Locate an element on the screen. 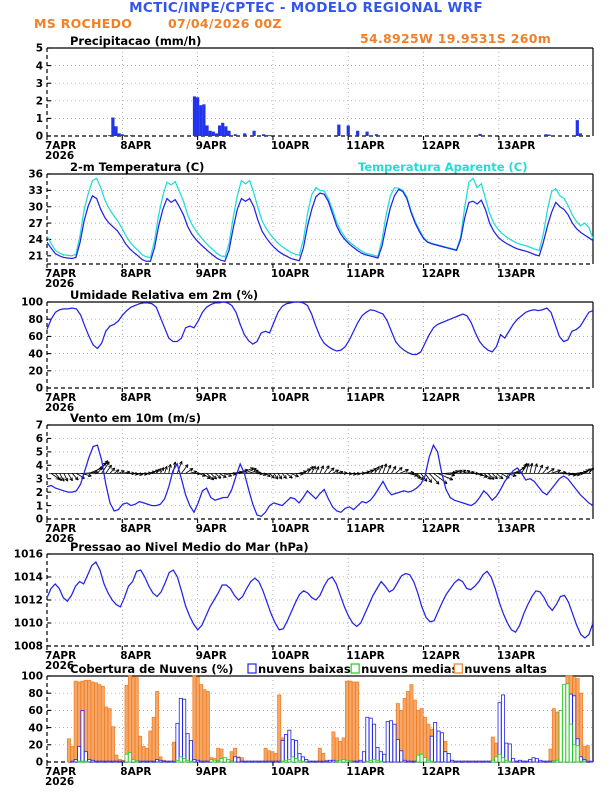 The height and width of the screenshot is (792, 612). y-axis-tick-label: 100 is located at coordinates (32, 303).